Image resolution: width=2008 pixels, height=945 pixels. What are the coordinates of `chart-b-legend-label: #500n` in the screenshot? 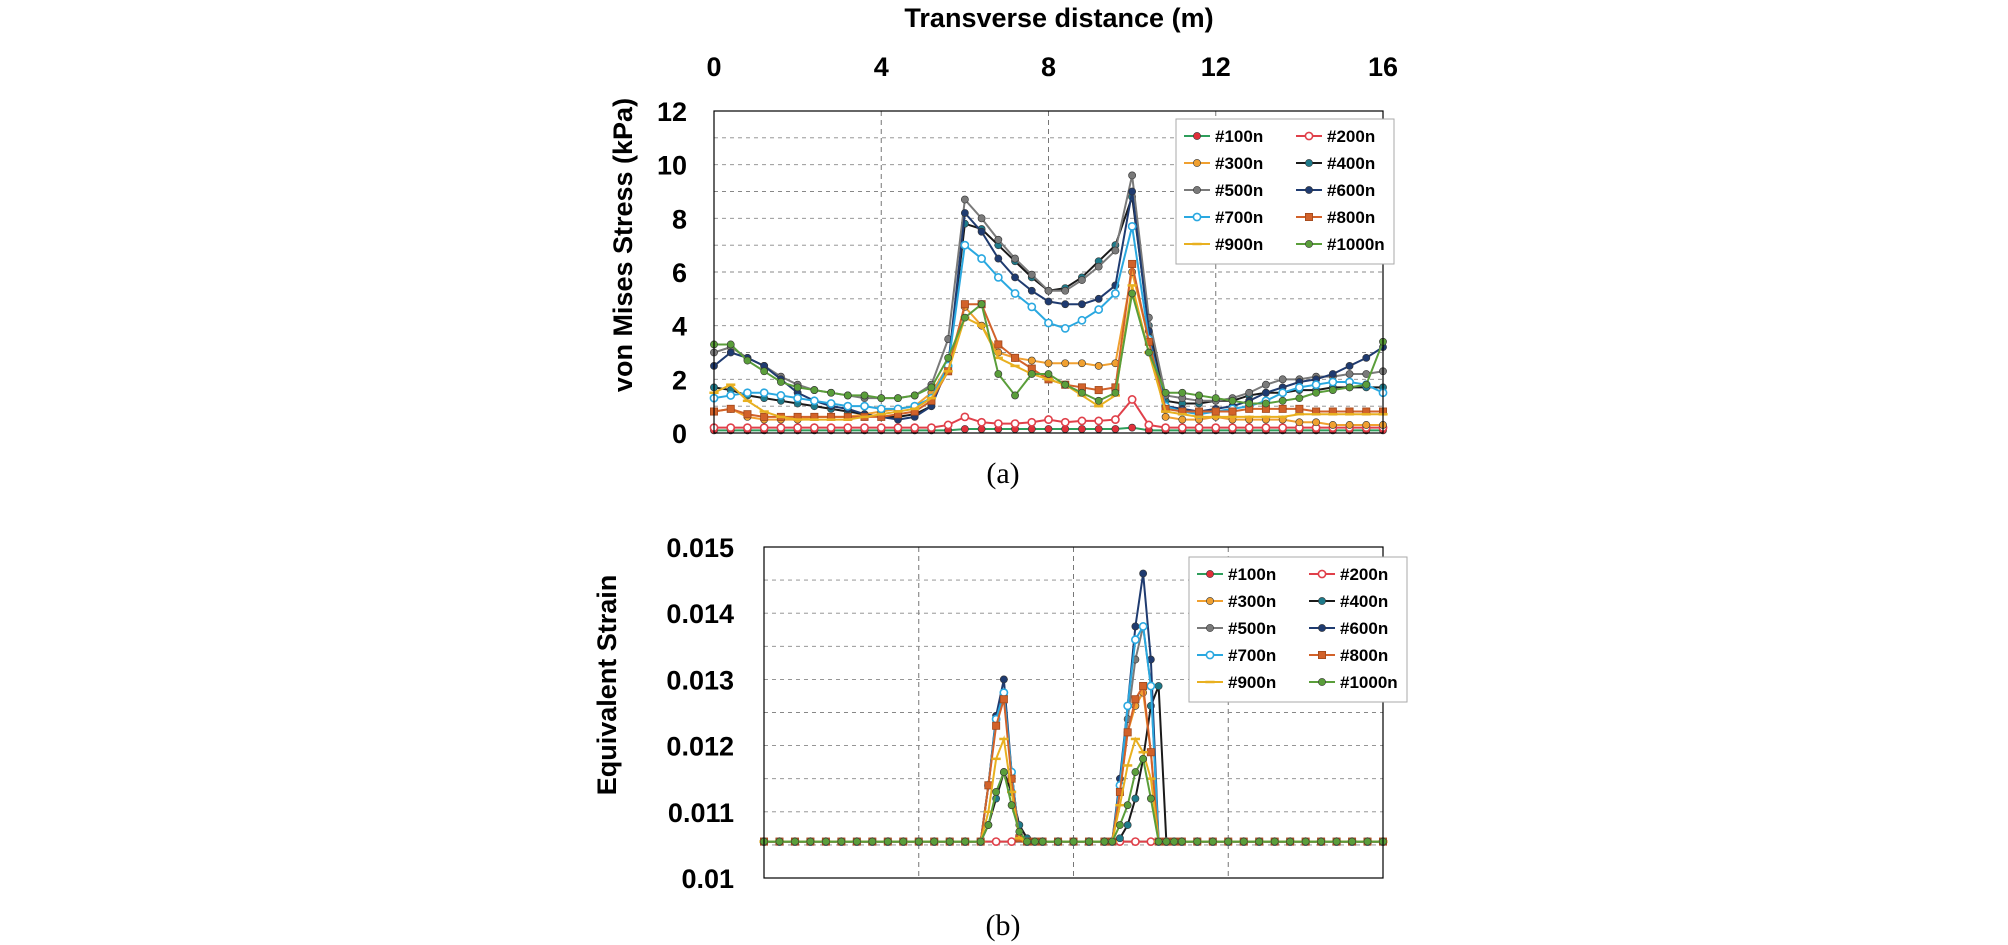 It's located at (1252, 628).